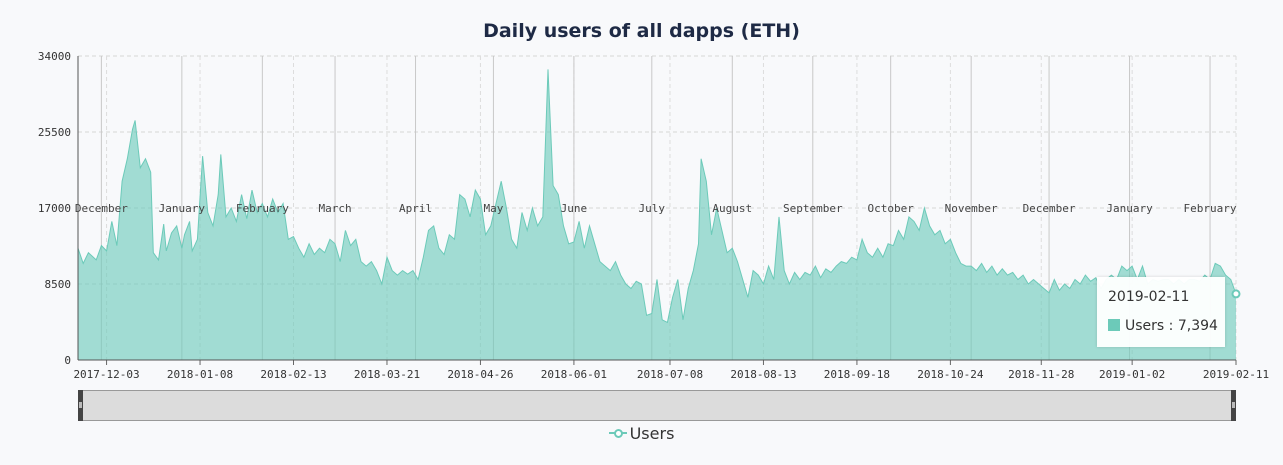 Image resolution: width=1283 pixels, height=465 pixels. What do you see at coordinates (54, 132) in the screenshot?
I see `y-tick-label: 25500` at bounding box center [54, 132].